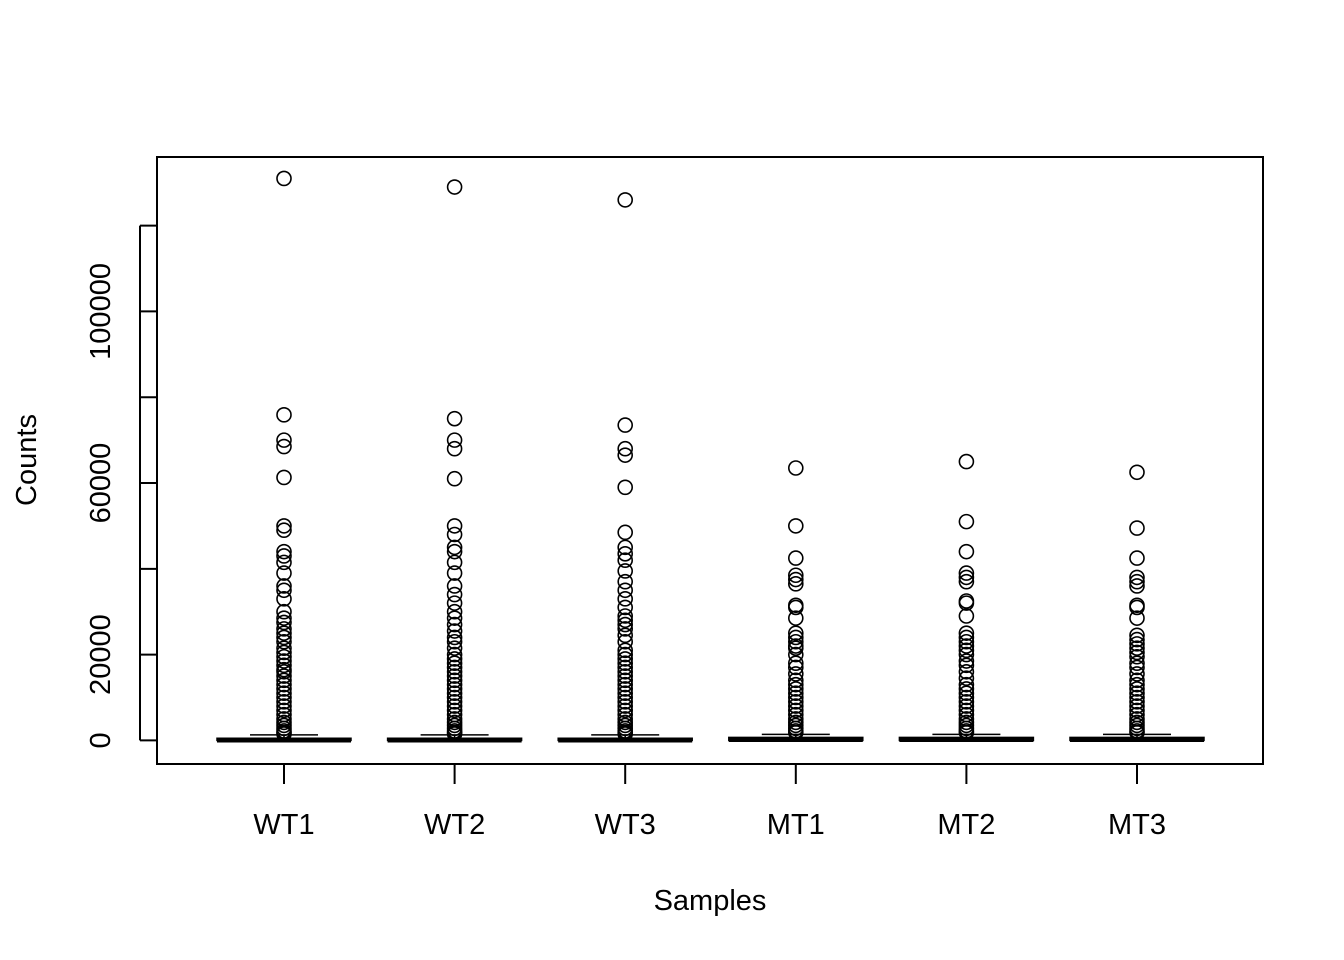  What do you see at coordinates (1137, 603) in the screenshot?
I see `box-MT3` at bounding box center [1137, 603].